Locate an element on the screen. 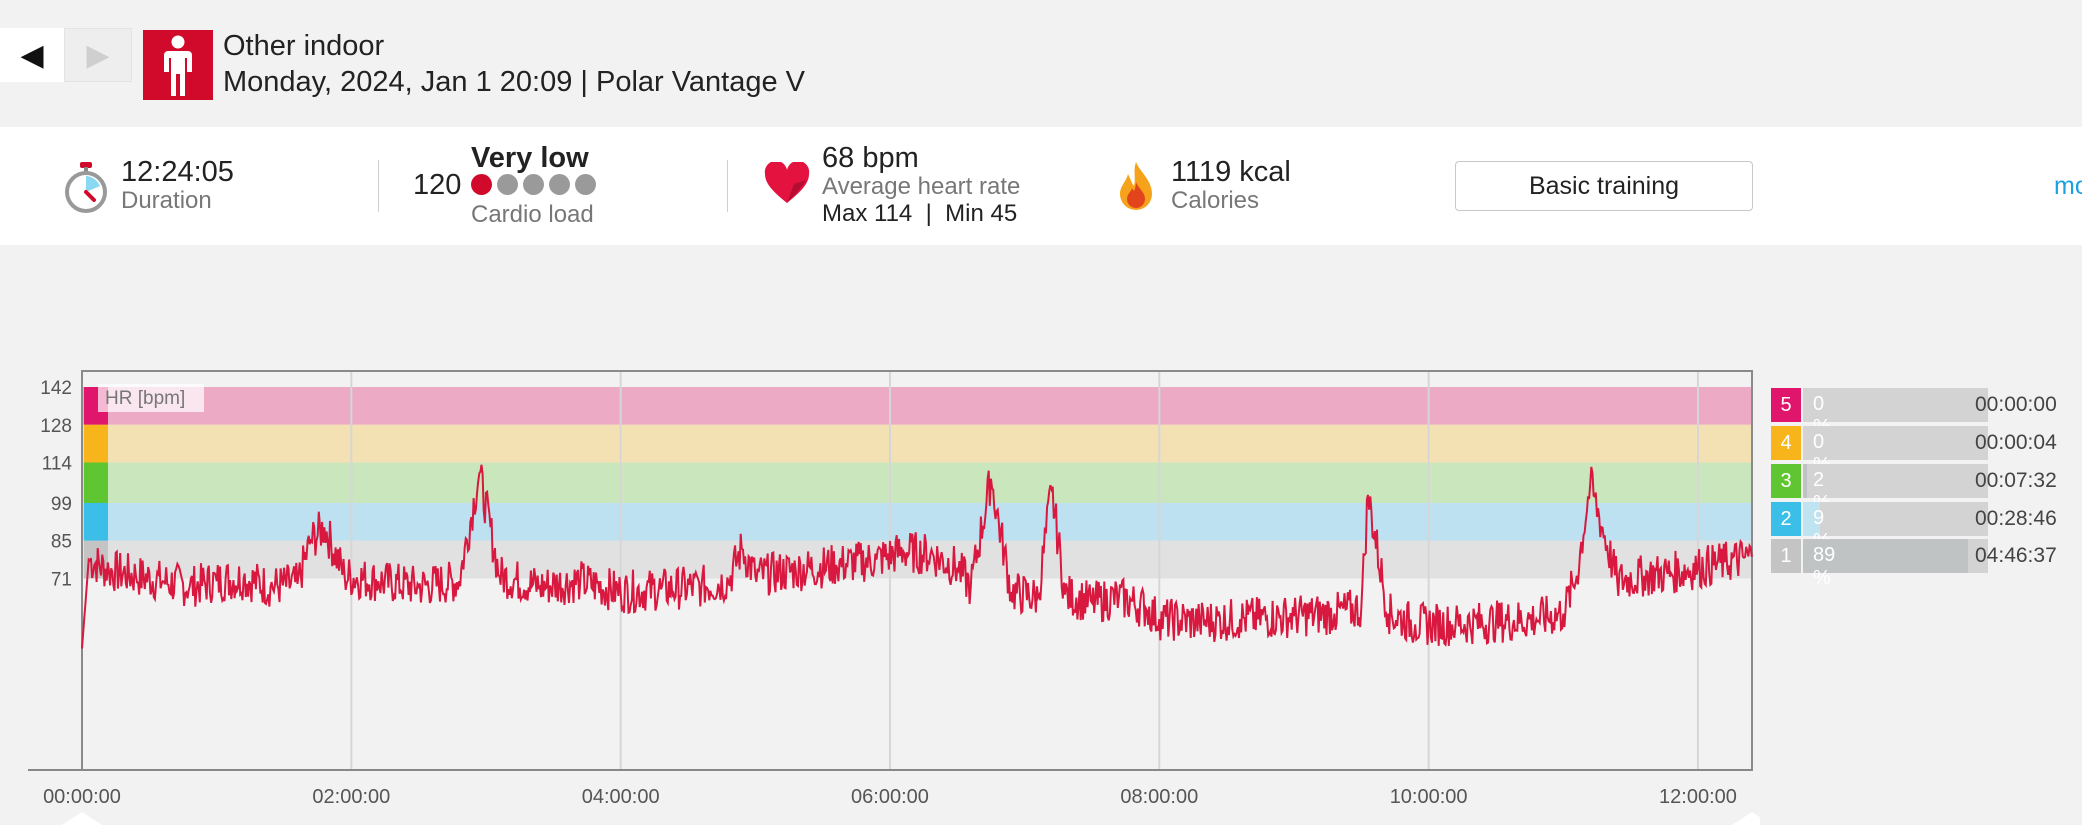 This screenshot has height=825, width=2082. zone-number: 1 is located at coordinates (1786, 556).